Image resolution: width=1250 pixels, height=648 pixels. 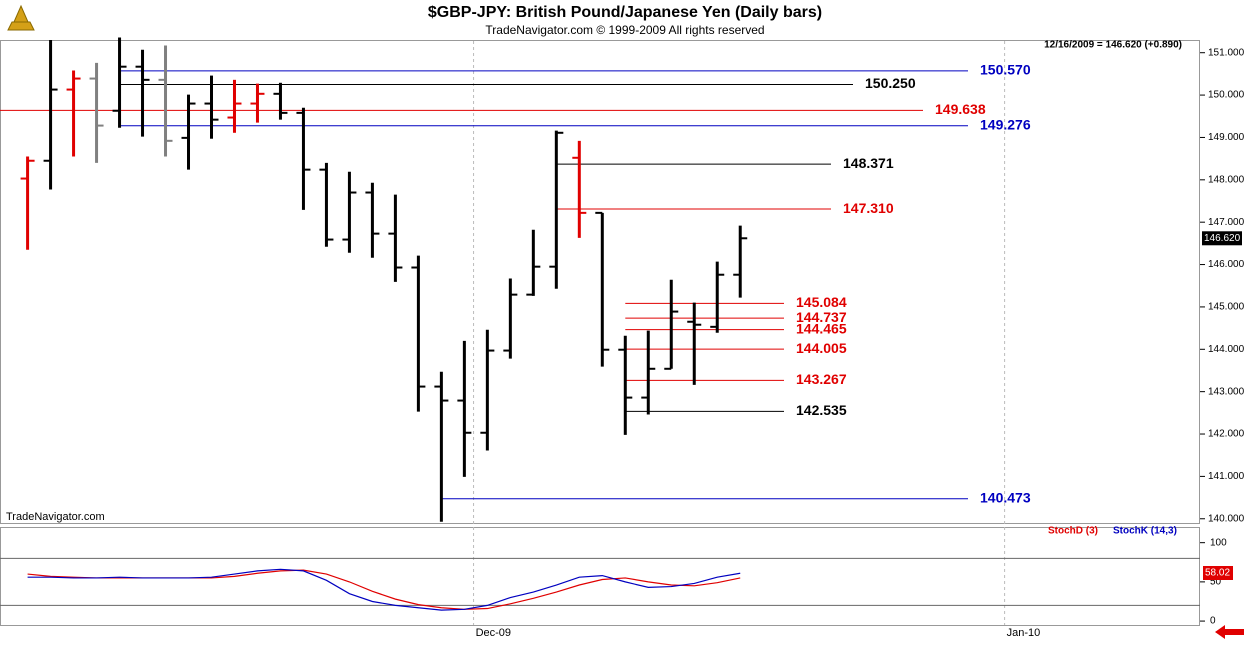 I want to click on last-value-box: 146.620, so click(x=1222, y=238).